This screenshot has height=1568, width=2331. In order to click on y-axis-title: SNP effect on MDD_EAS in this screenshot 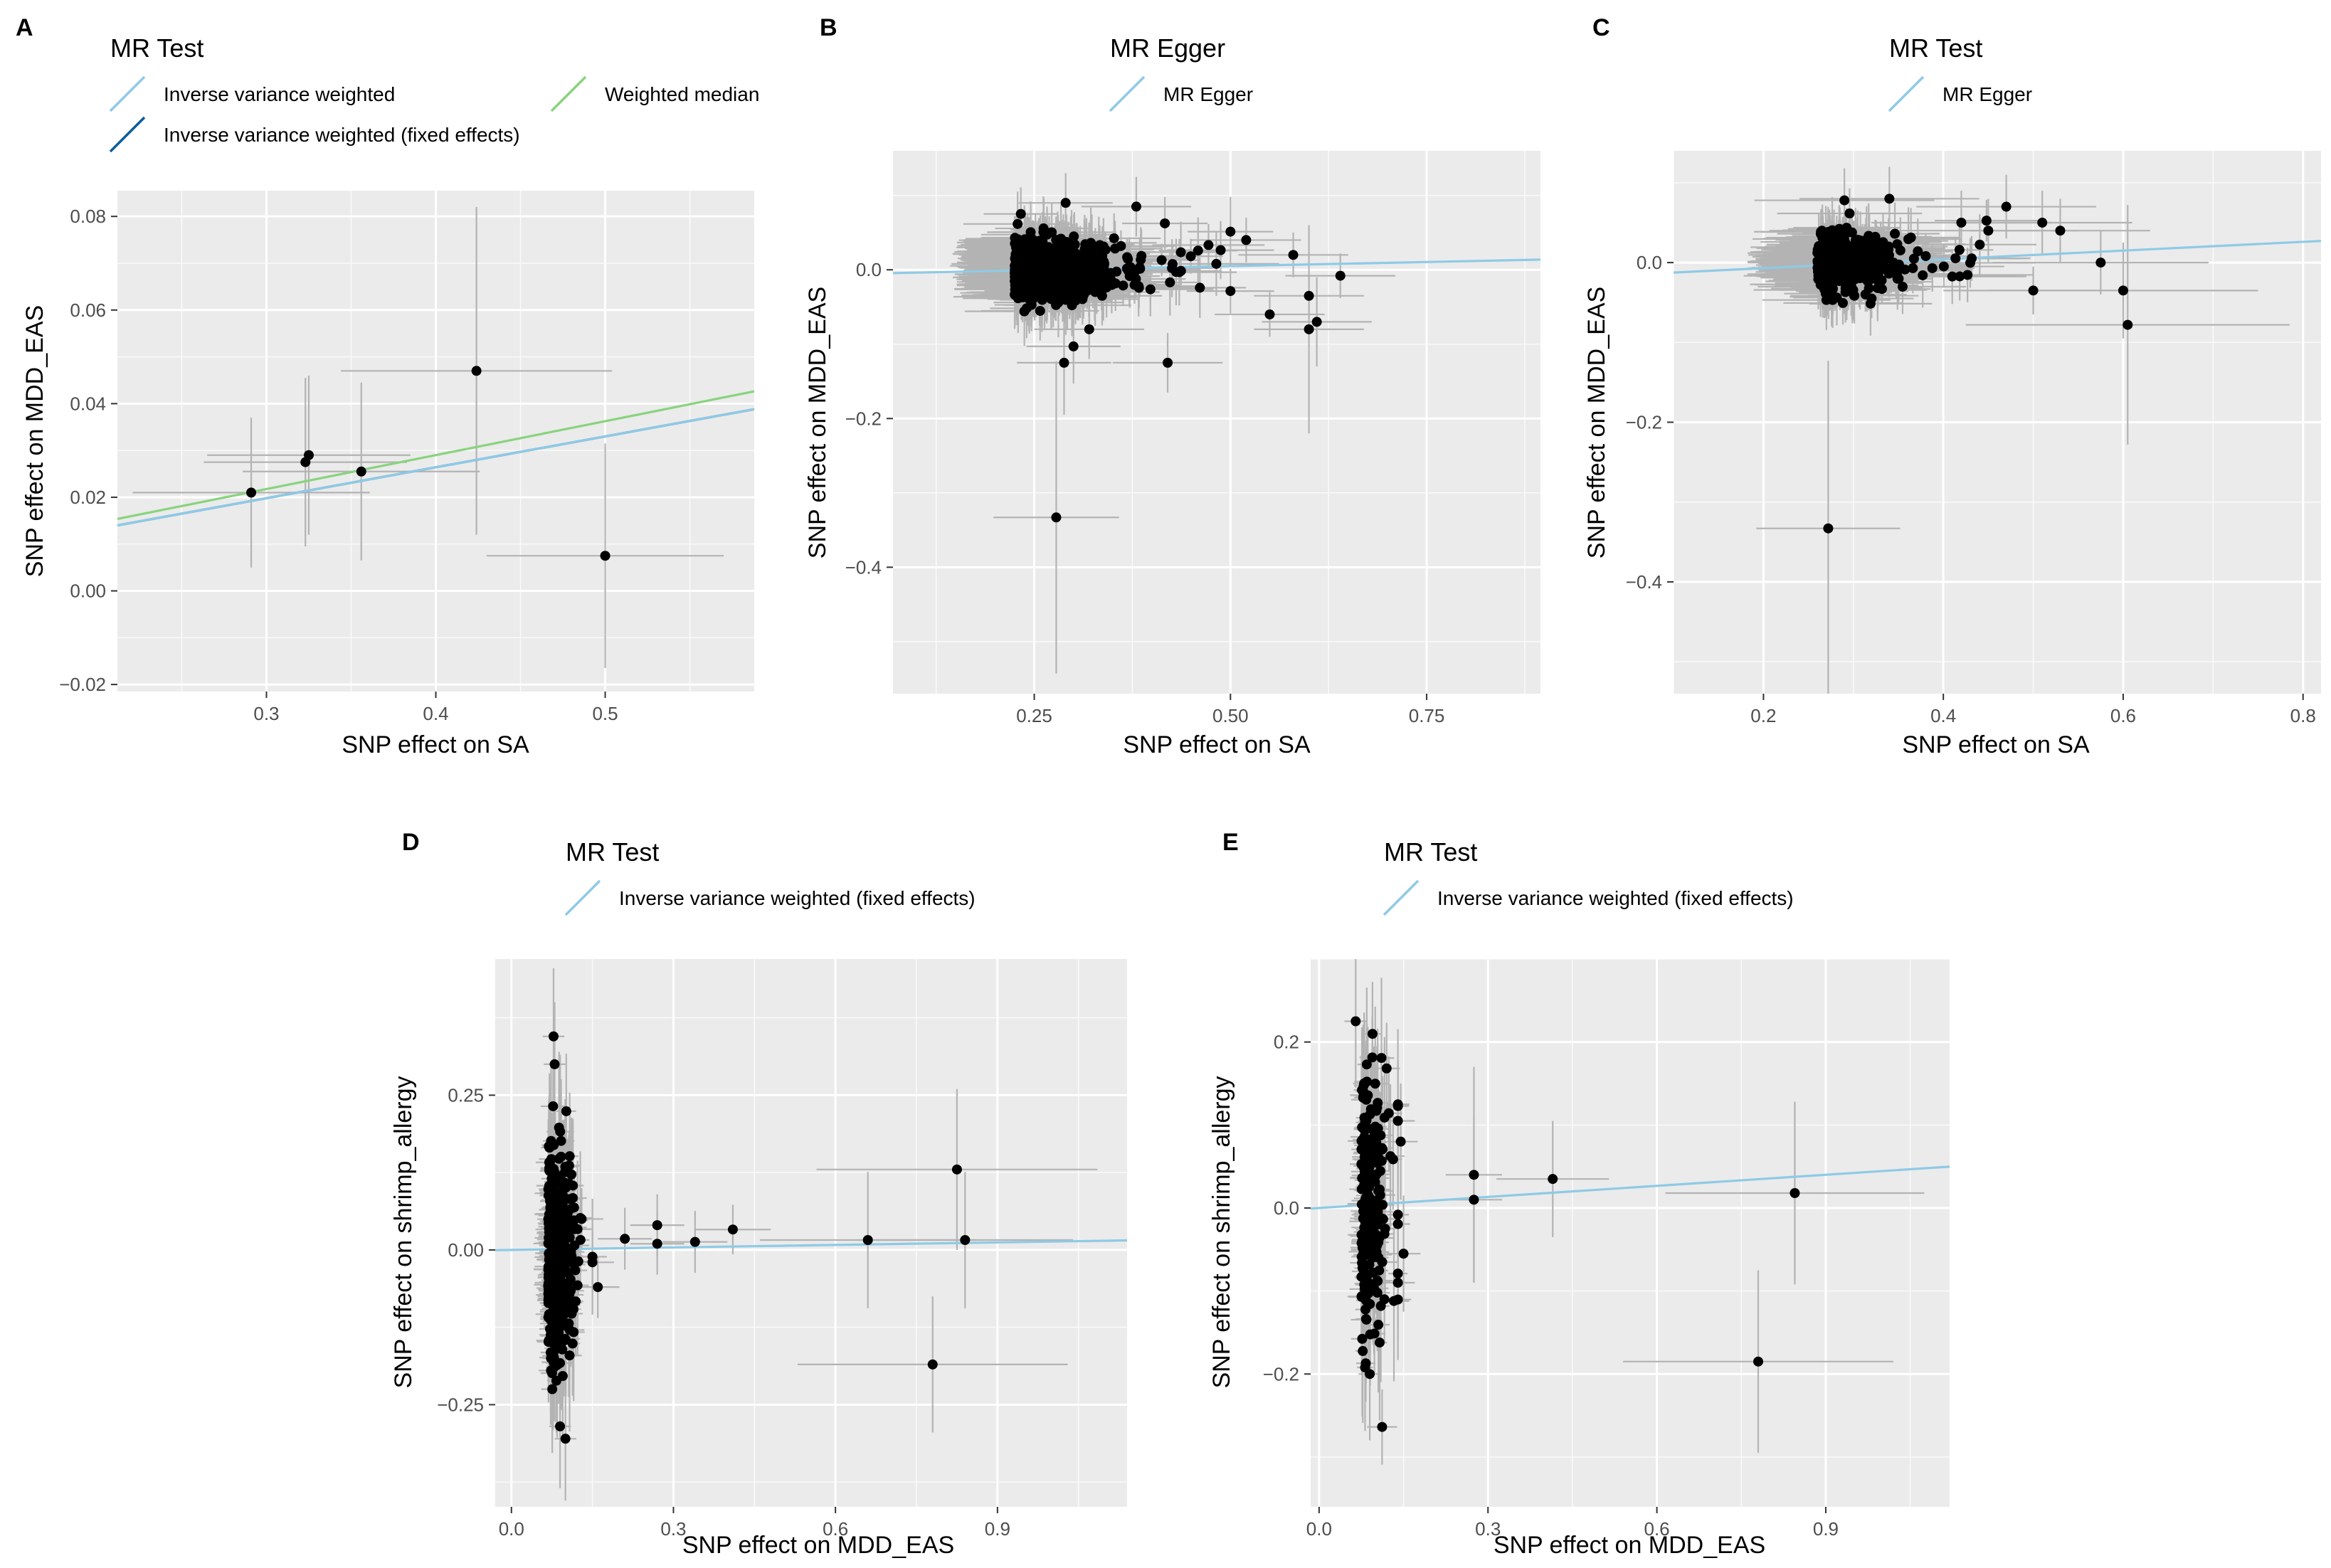, I will do `click(818, 422)`.